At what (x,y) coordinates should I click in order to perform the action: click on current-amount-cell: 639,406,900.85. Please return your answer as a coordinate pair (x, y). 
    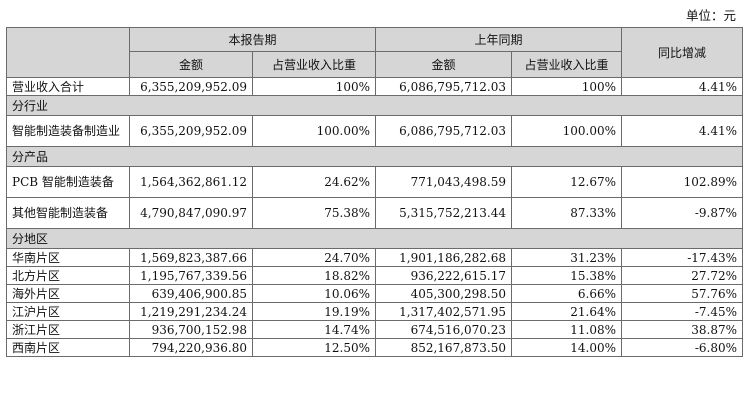
    Looking at the image, I should click on (191, 293).